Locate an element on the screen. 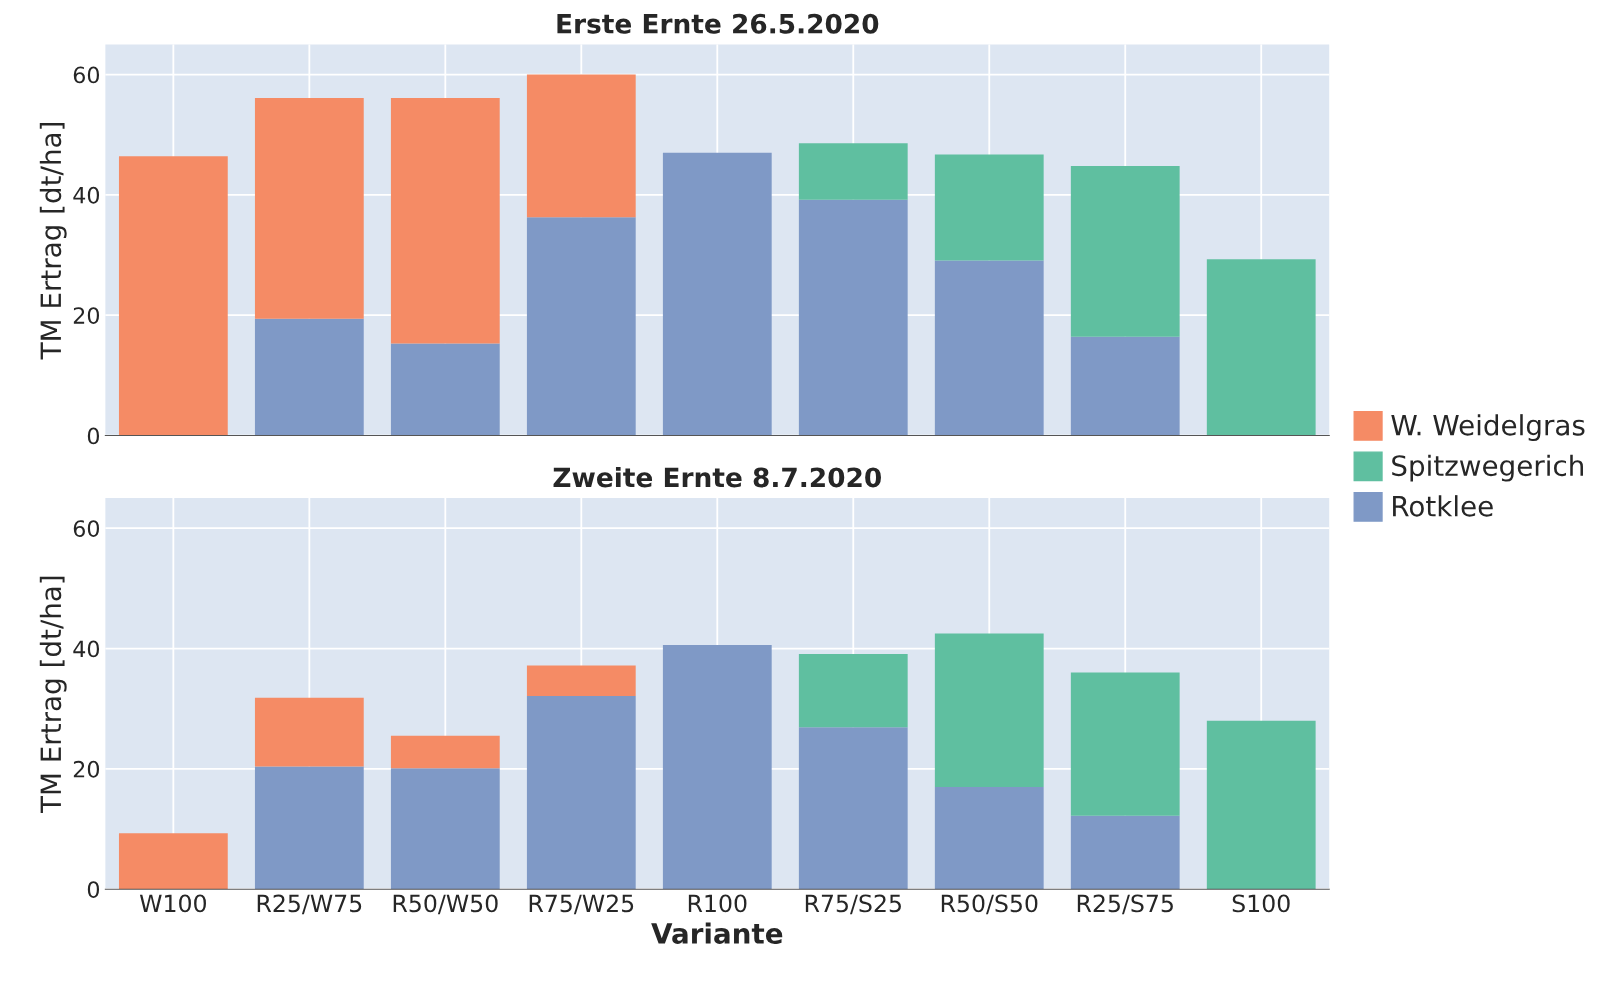 This screenshot has width=1621, height=988. x-tick-label: R50/W50 is located at coordinates (445, 904).